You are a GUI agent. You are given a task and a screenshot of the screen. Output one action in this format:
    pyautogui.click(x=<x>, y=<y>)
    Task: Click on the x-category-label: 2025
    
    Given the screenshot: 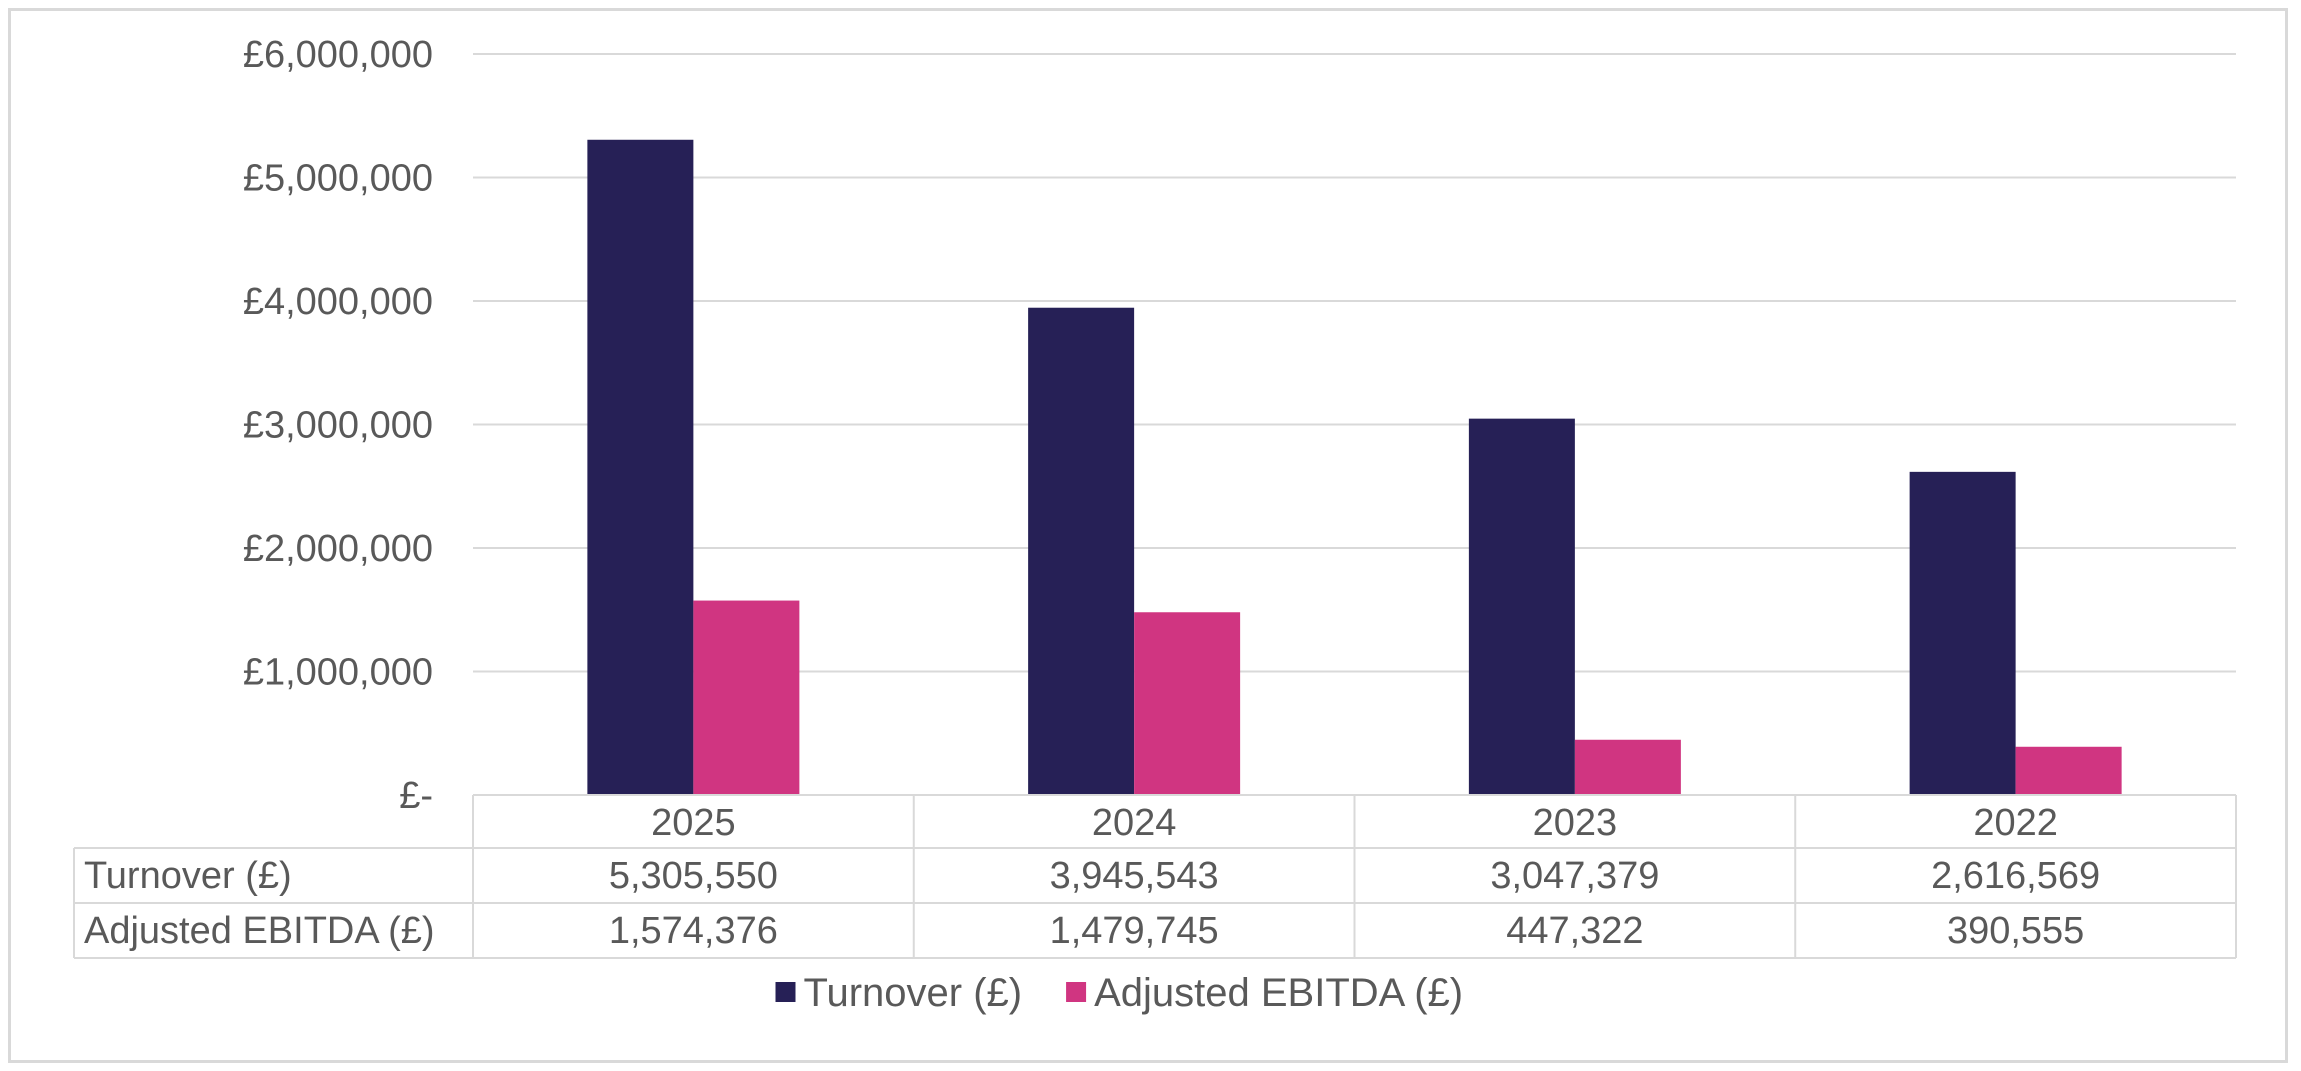 What is the action you would take?
    pyautogui.click(x=693, y=823)
    